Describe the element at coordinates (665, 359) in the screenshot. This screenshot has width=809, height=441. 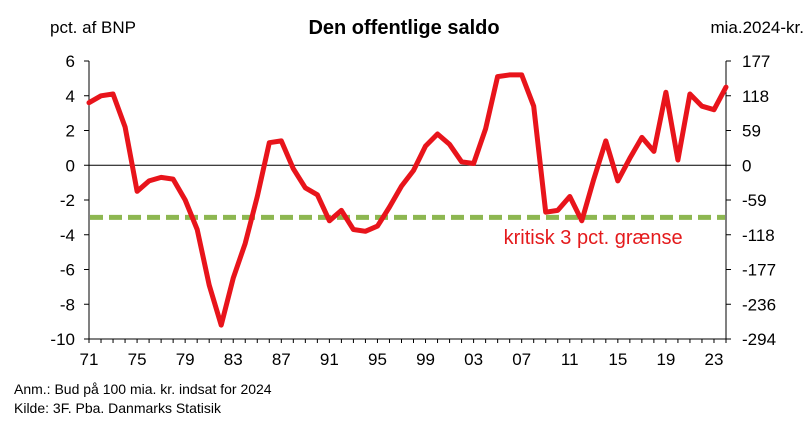
I see `x-tick-label: 19` at that location.